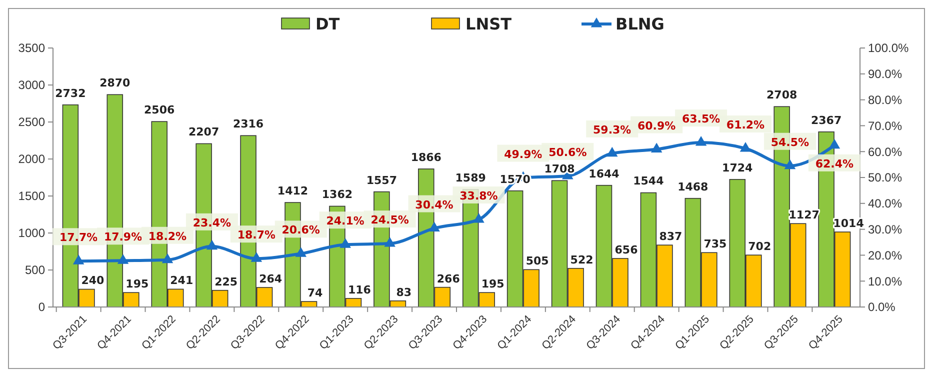  I want to click on y-tick-label: 3000, so click(32, 85).